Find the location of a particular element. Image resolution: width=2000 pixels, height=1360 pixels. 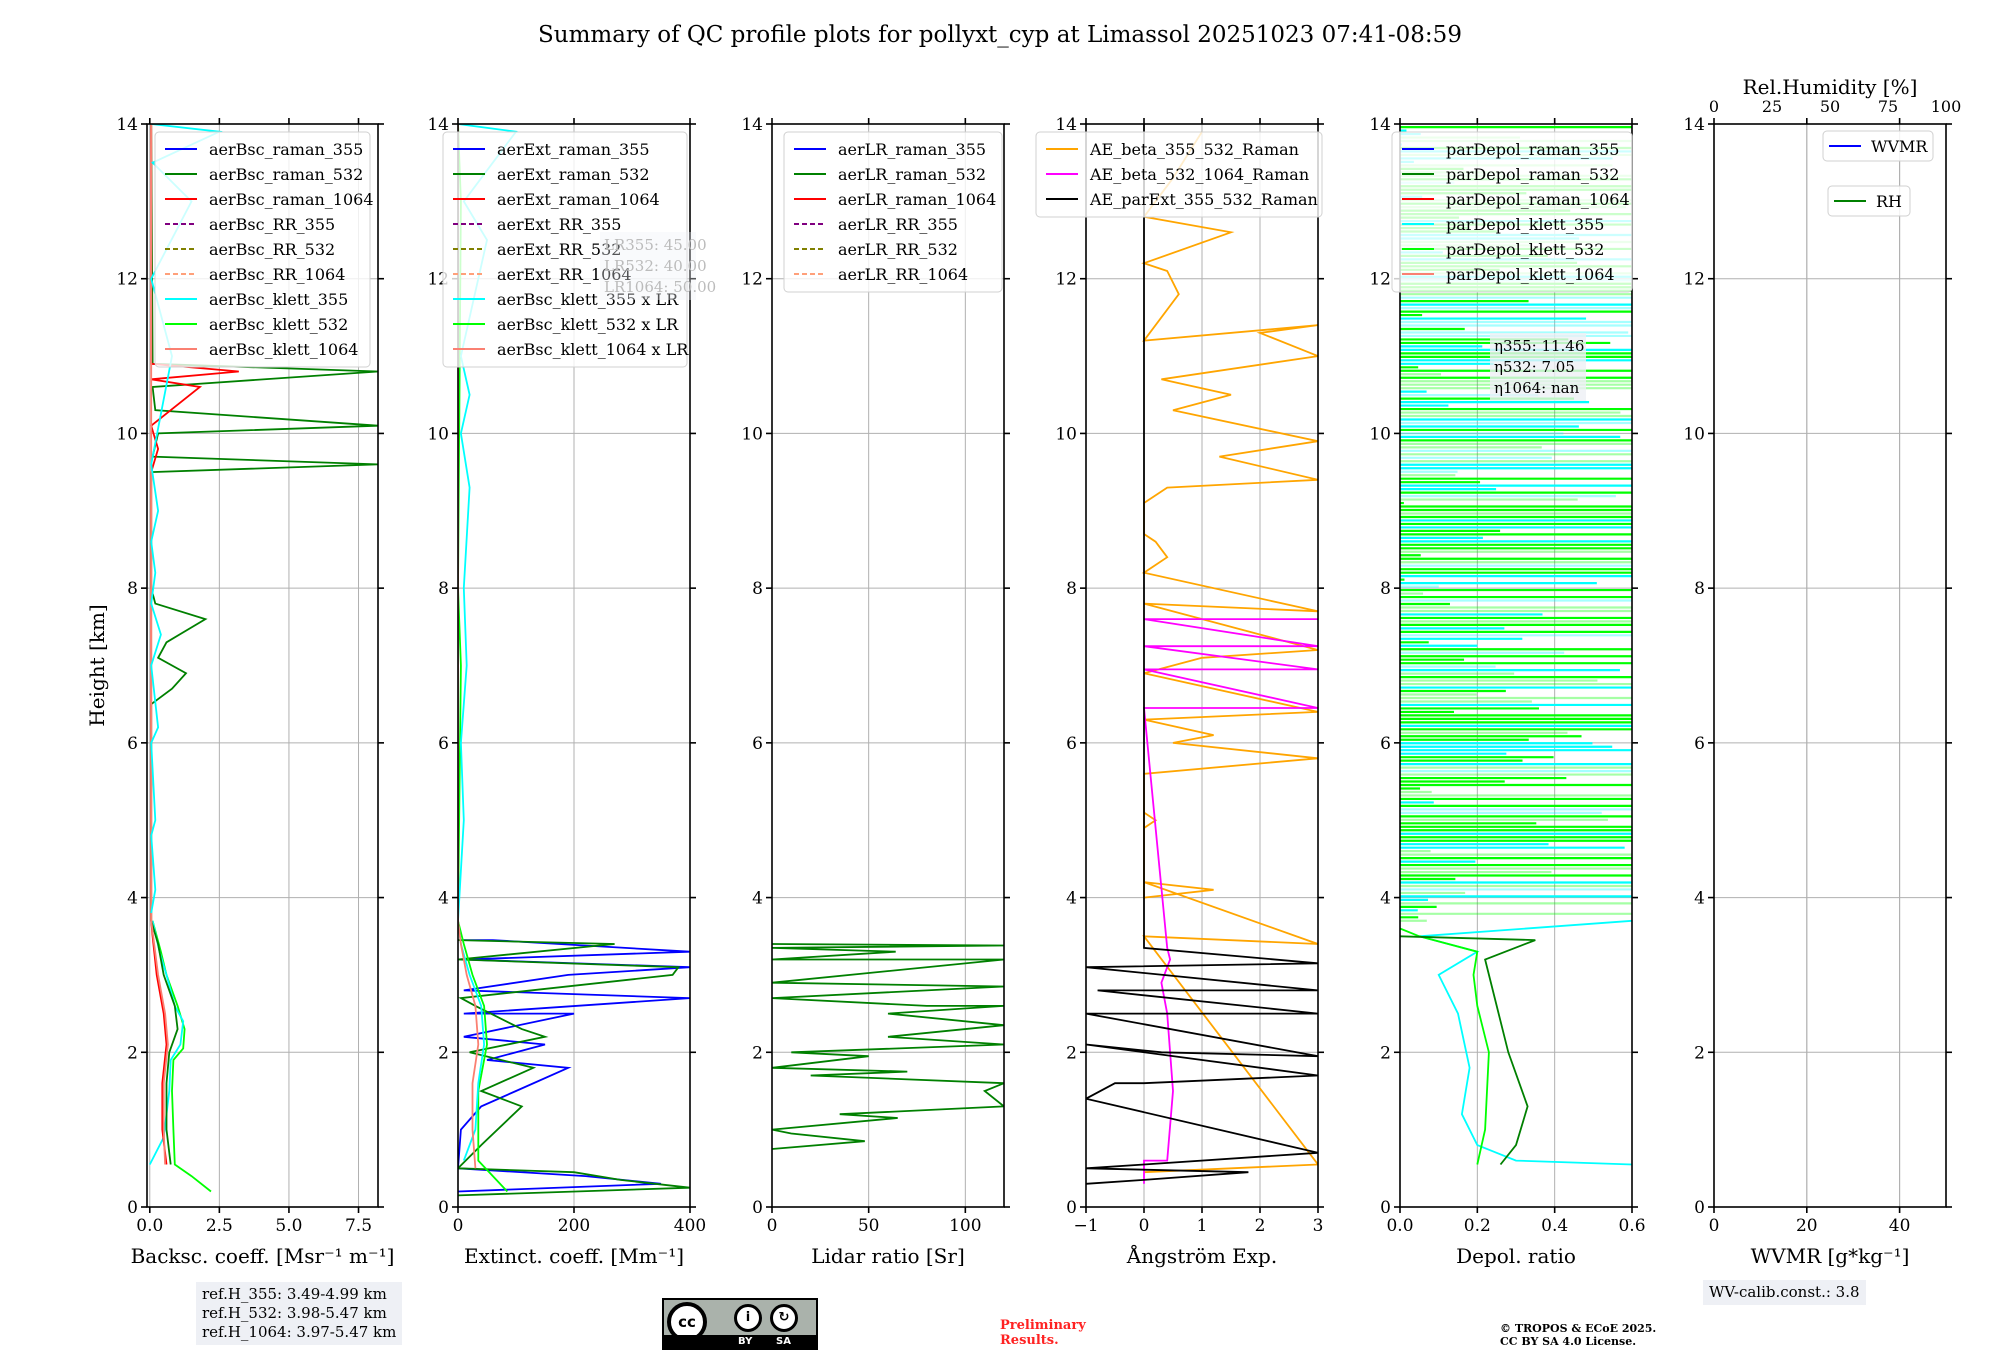

x-tick-label: 0.4 is located at coordinates (1554, 1226).